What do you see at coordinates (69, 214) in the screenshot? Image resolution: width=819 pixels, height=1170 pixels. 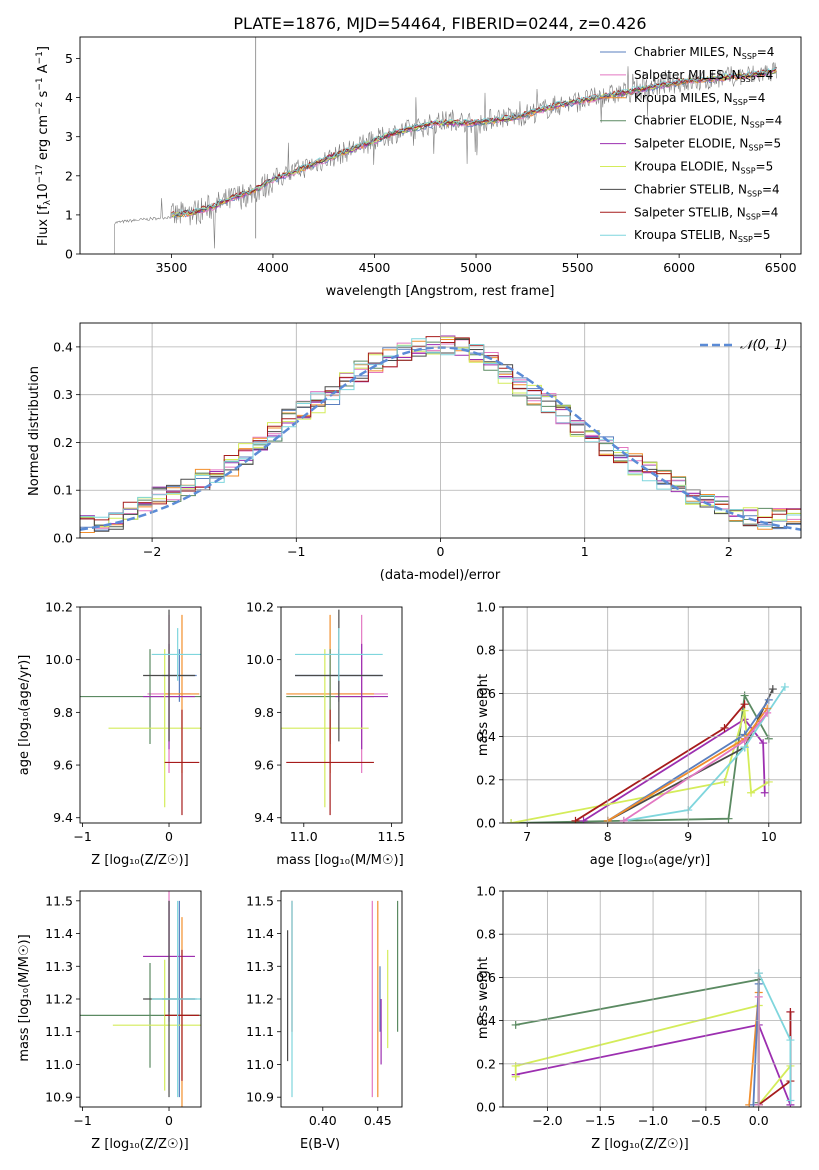 I see `y-tick-label: 1` at bounding box center [69, 214].